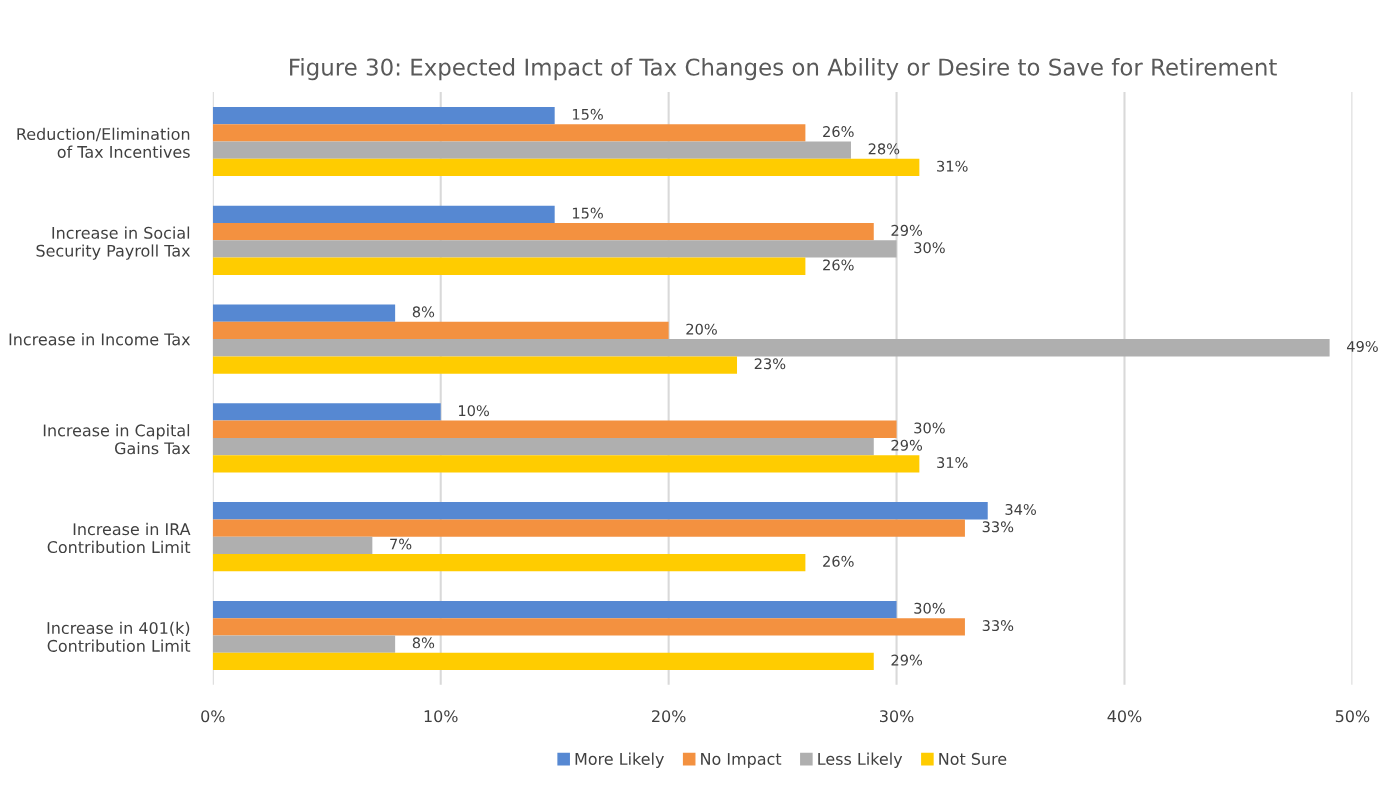  I want to click on y-tick-label: Increase in Capital Gains Tax, so click(117, 439).